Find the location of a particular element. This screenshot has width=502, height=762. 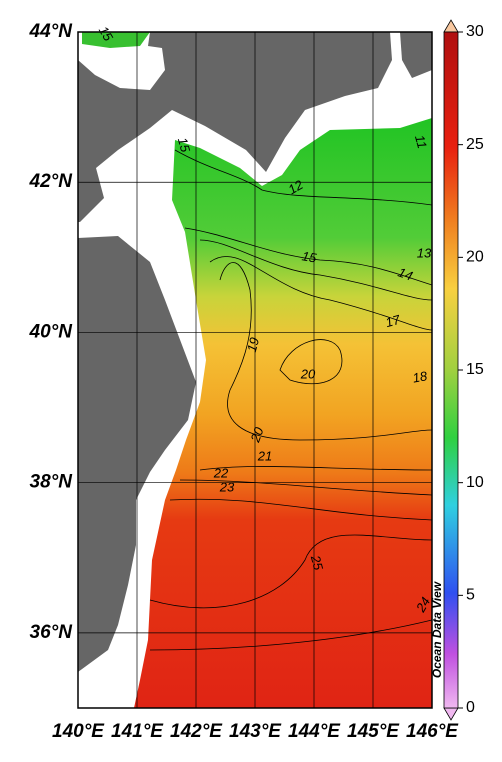

watermark: Ocean Data View is located at coordinates (437, 629).